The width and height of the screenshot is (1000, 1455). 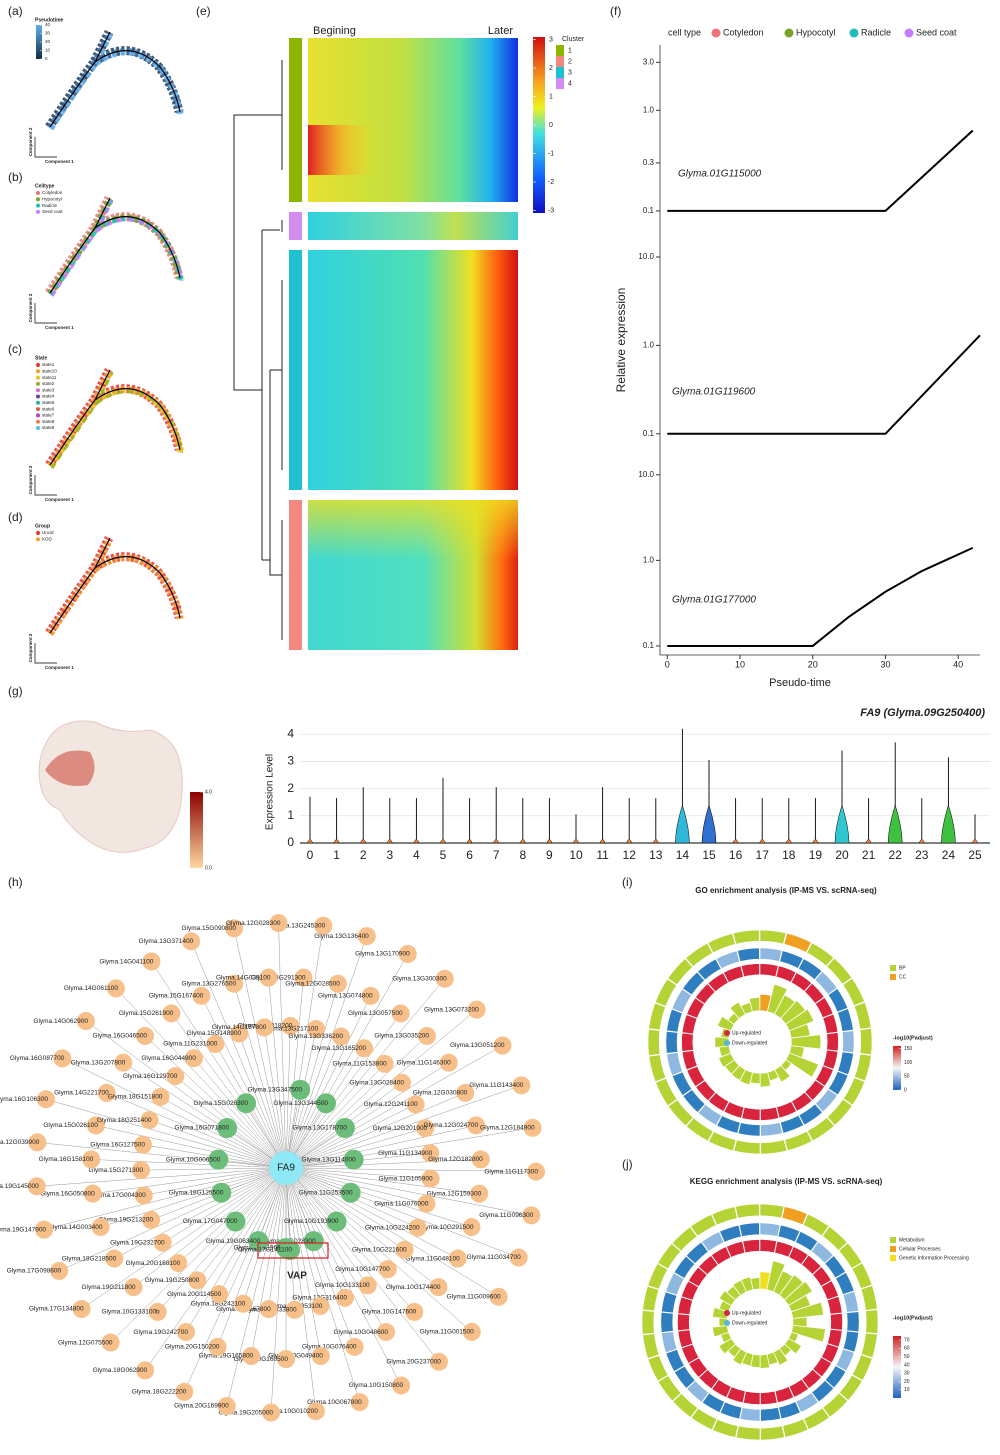 What do you see at coordinates (433, 1258) in the screenshot?
I see `node-label: Glyma.11G048100` at bounding box center [433, 1258].